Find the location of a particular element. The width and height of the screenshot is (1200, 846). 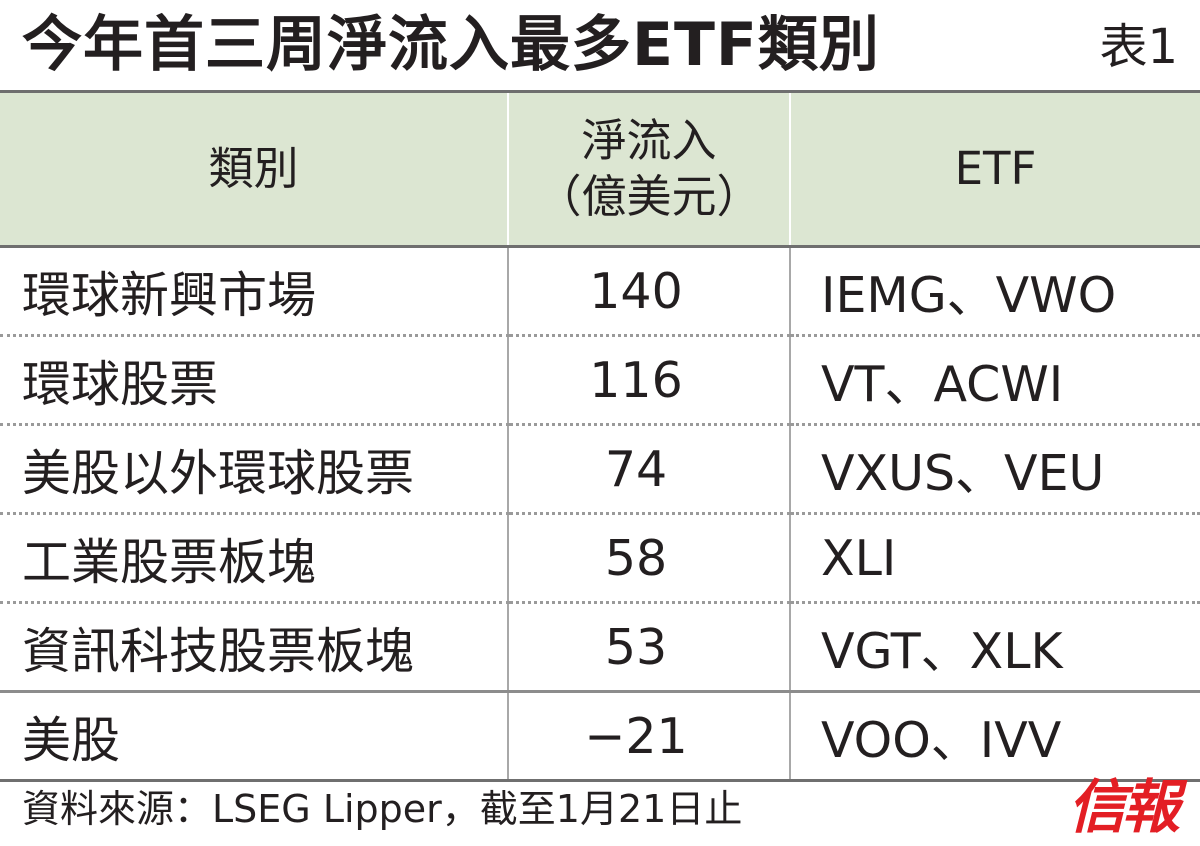

row-etf: VXUS、VEU is located at coordinates (994, 469).